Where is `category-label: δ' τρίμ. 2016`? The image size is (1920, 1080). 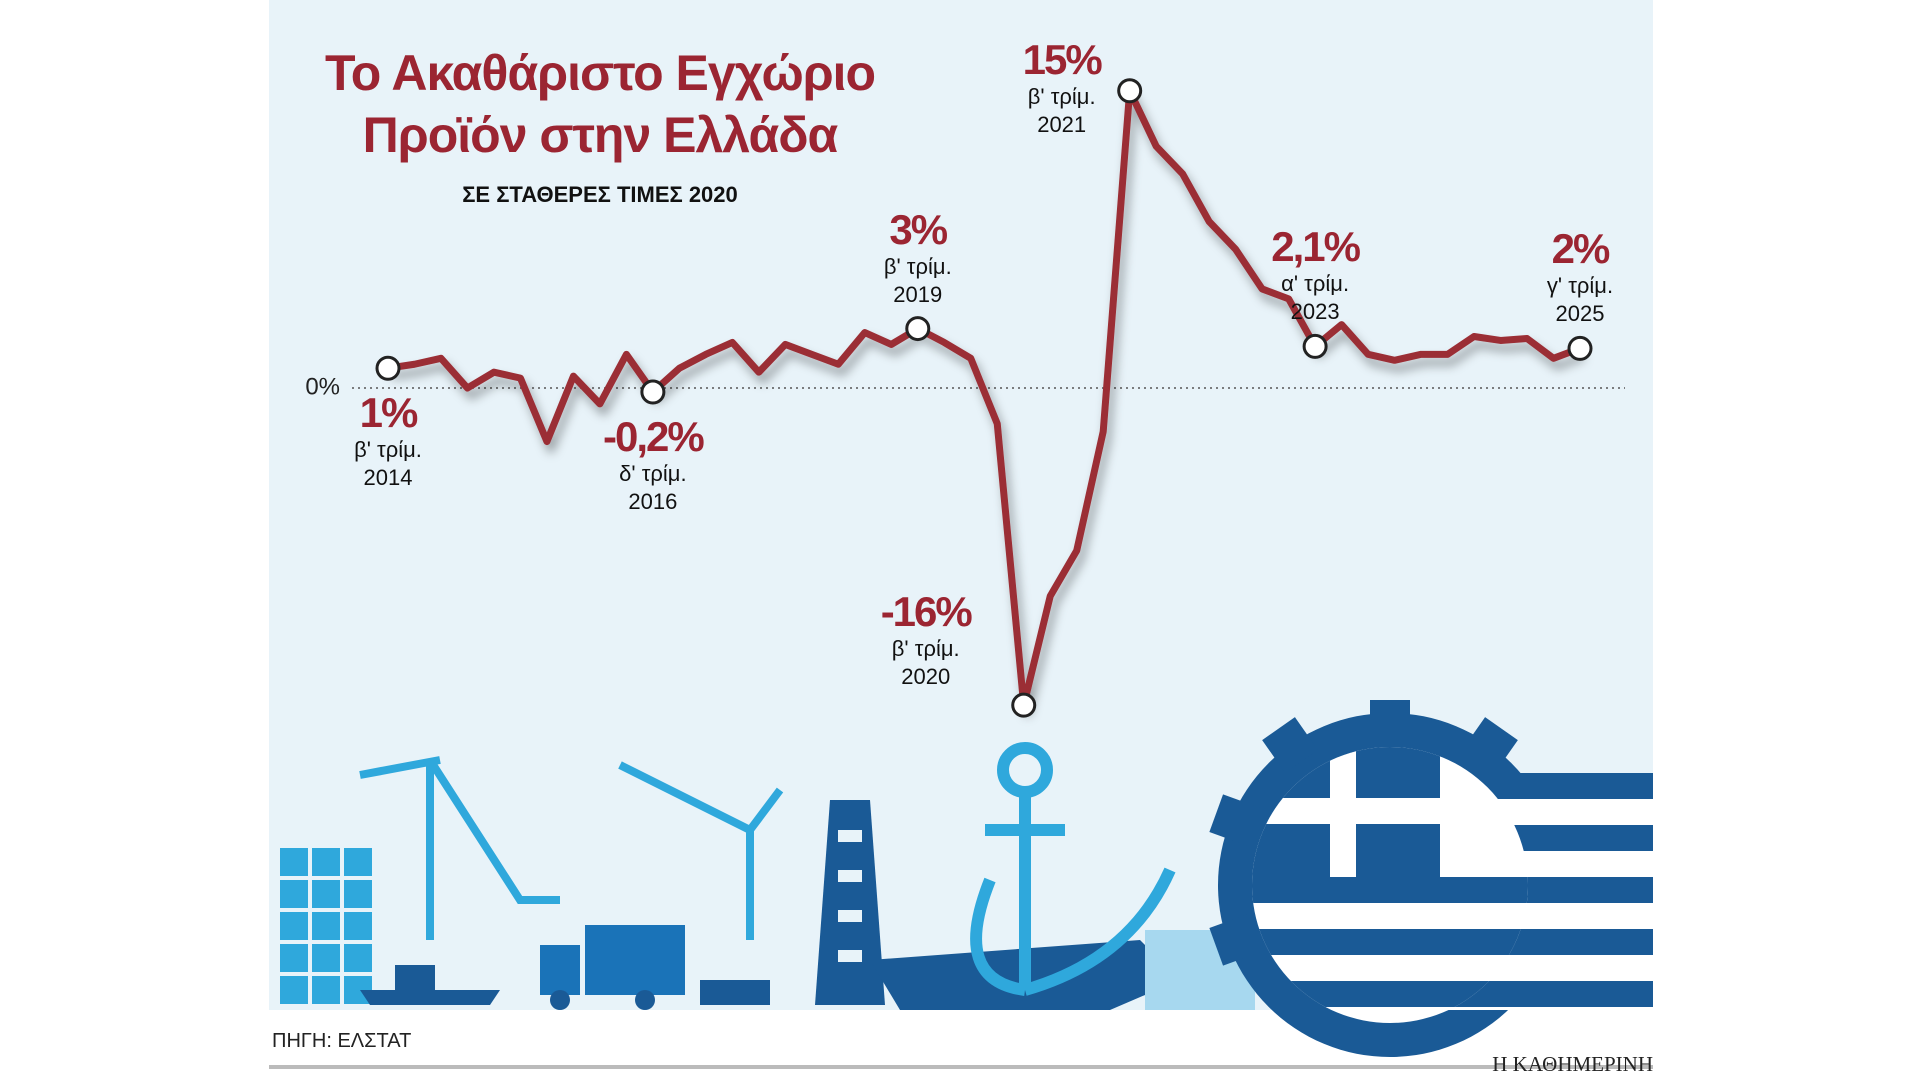
category-label: δ' τρίμ. 2016 is located at coordinates (653, 487).